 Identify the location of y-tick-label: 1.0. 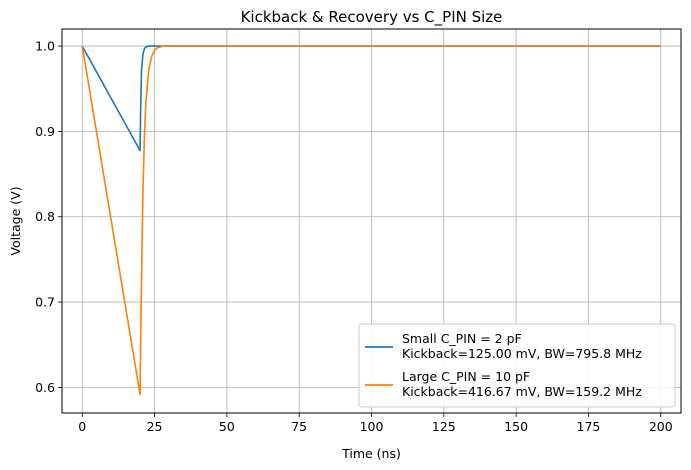
(45, 46).